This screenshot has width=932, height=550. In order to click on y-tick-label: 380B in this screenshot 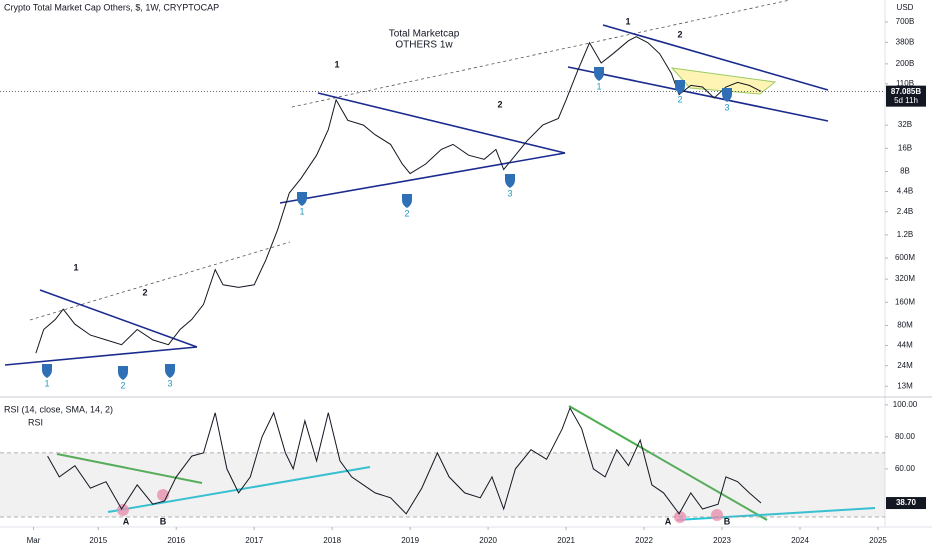, I will do `click(905, 41)`.